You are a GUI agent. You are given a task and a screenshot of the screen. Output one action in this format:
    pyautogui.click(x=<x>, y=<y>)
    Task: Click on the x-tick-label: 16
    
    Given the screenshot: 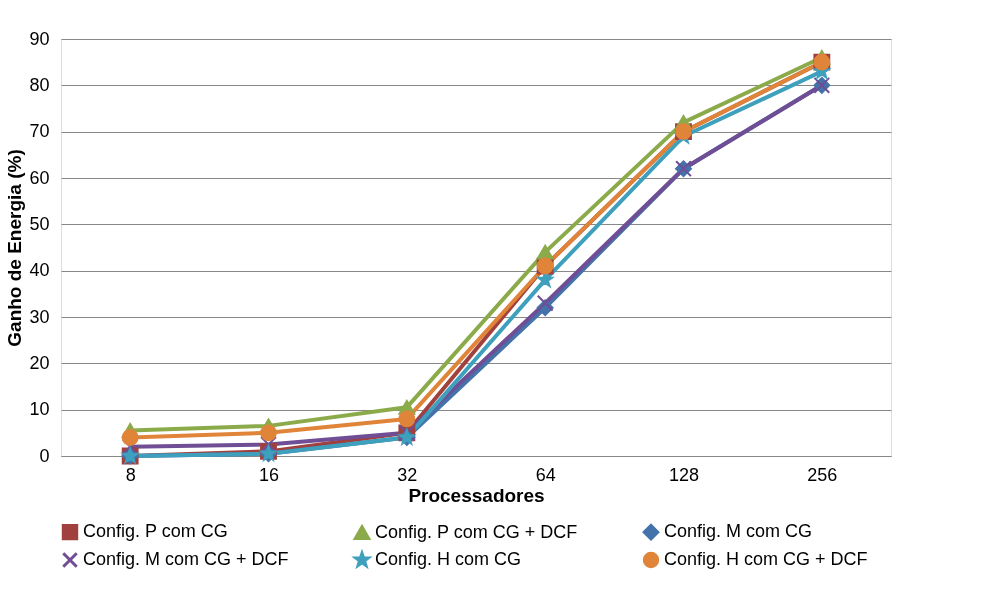 What is the action you would take?
    pyautogui.click(x=269, y=474)
    